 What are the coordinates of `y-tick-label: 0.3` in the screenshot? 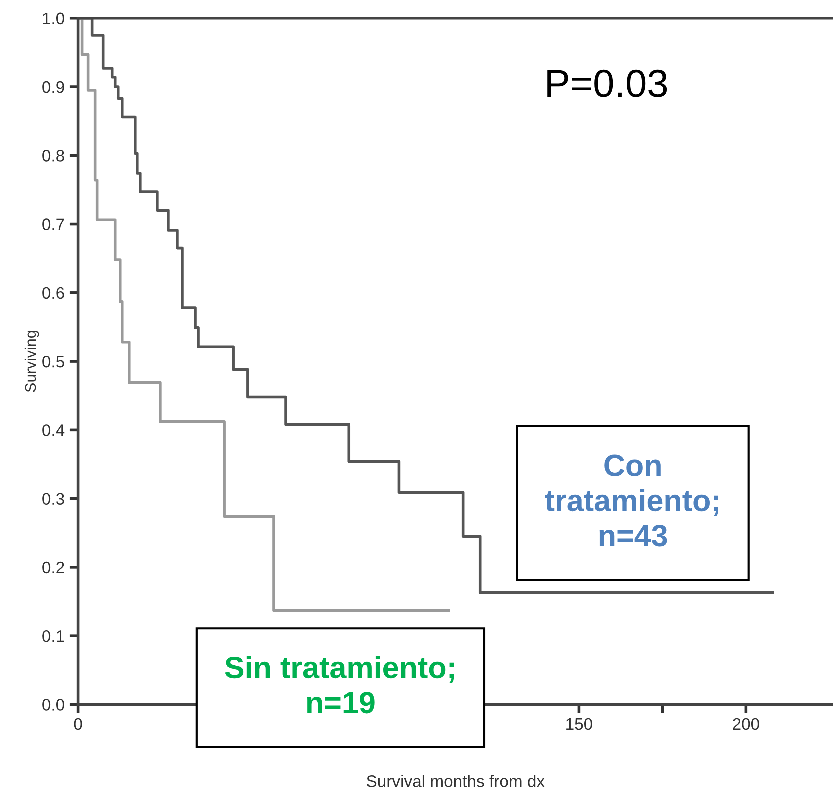 It's located at (53, 499).